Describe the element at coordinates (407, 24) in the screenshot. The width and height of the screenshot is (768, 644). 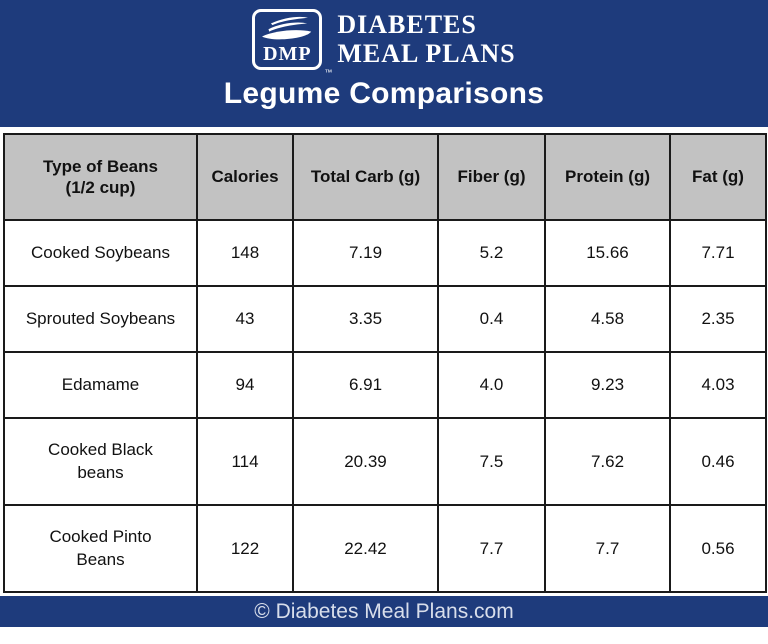
I see `brand-wordmark-line1: DIABETES` at that location.